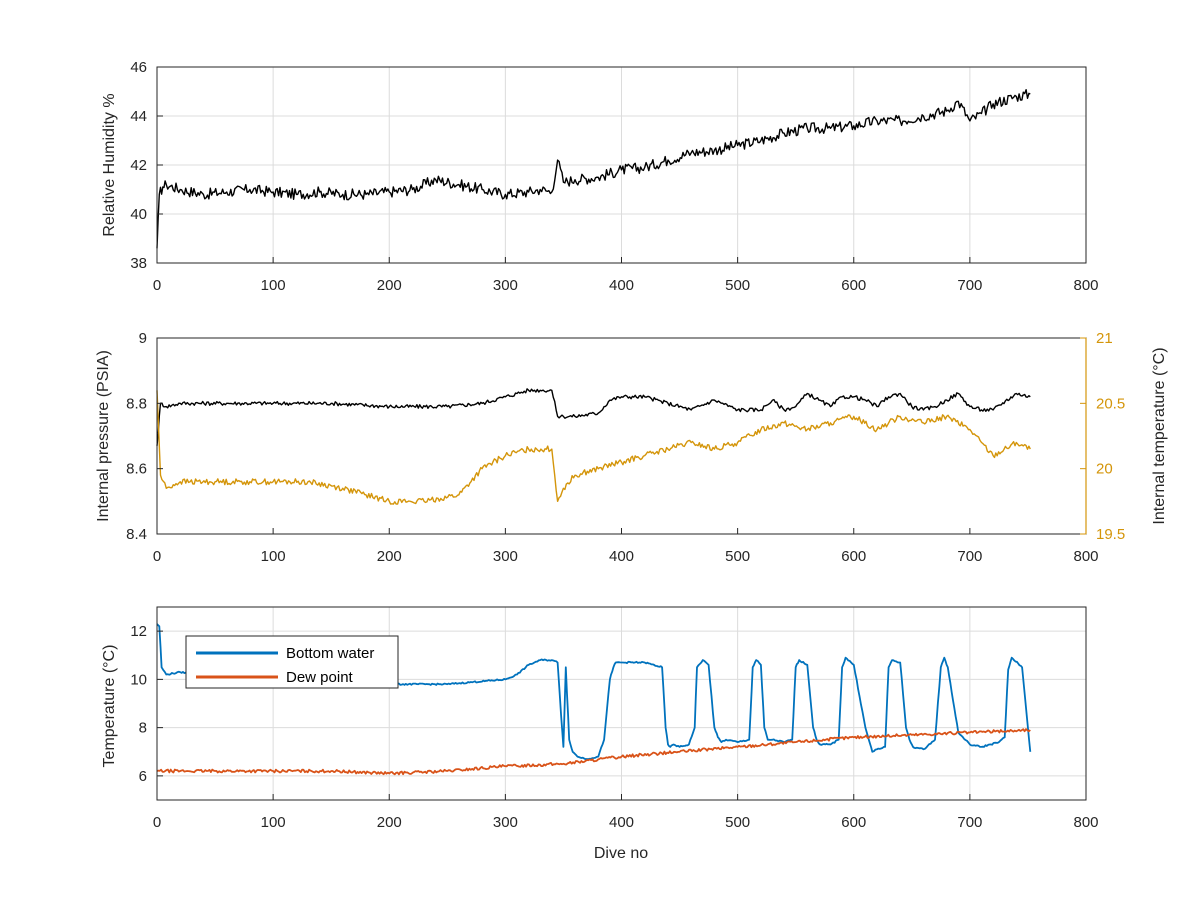  What do you see at coordinates (320, 677) in the screenshot?
I see `legend-label-dew-point: Dew point` at bounding box center [320, 677].